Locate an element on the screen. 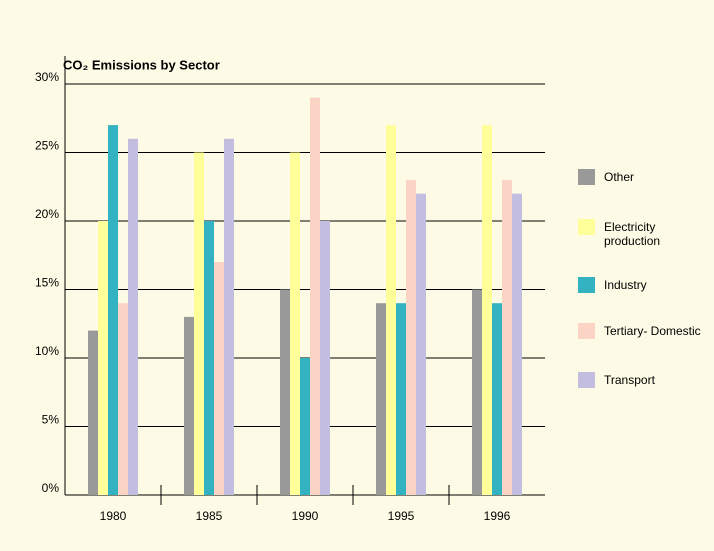 The width and height of the screenshot is (714, 551). legend-label: Tertiary- Domestic is located at coordinates (652, 331).